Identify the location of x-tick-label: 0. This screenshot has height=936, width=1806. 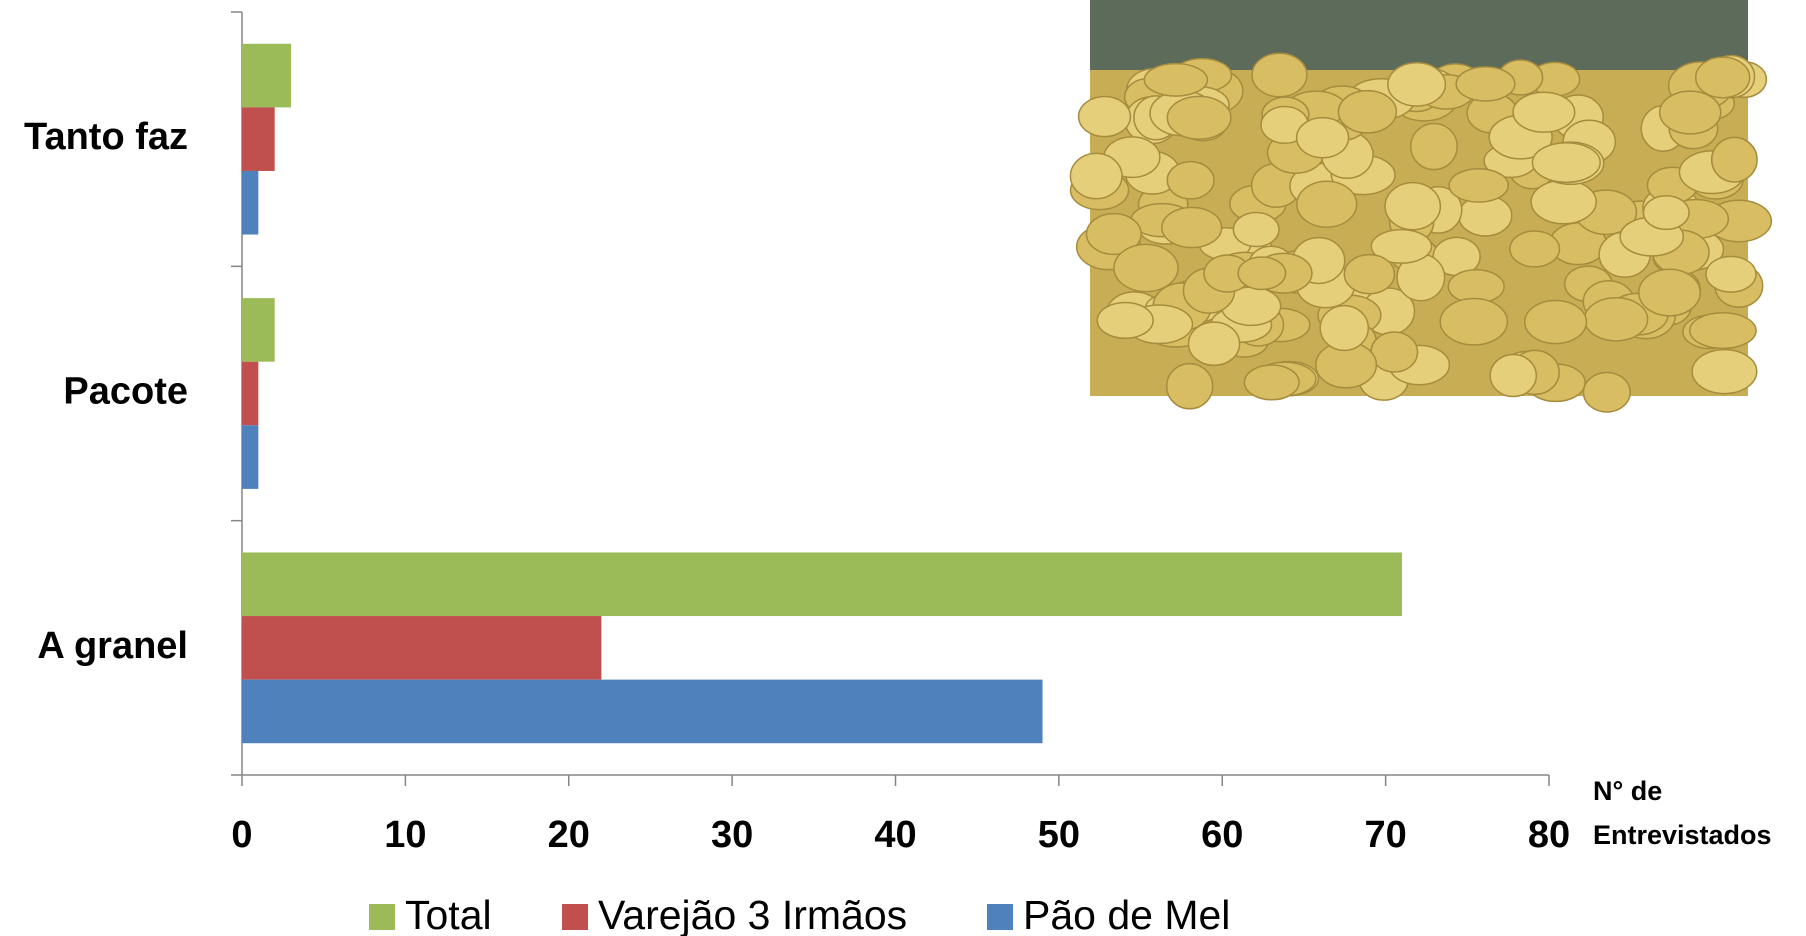
(241, 835).